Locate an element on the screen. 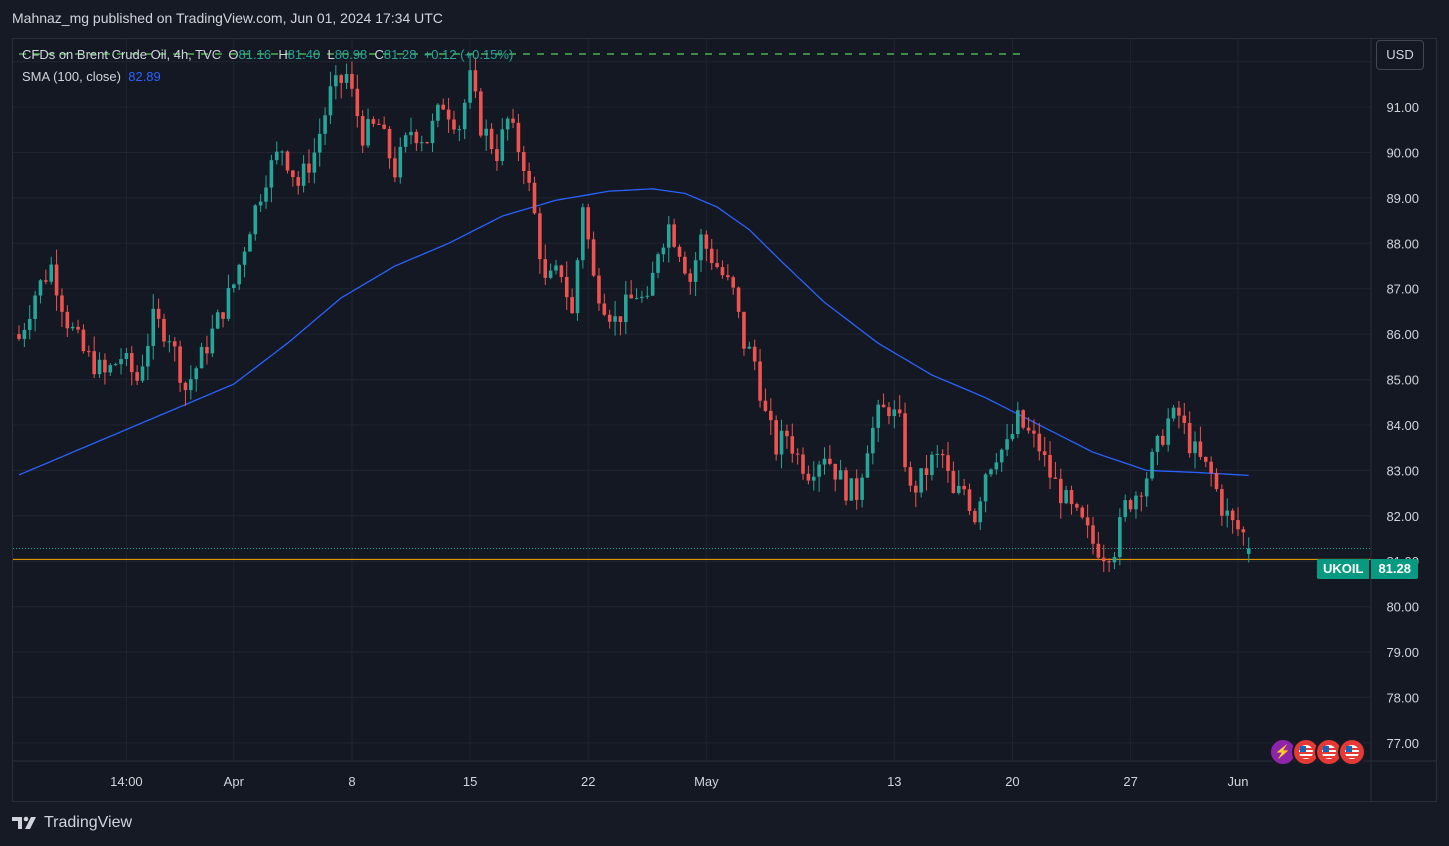 The width and height of the screenshot is (1449, 846). time-tick-label: Apr is located at coordinates (234, 781).